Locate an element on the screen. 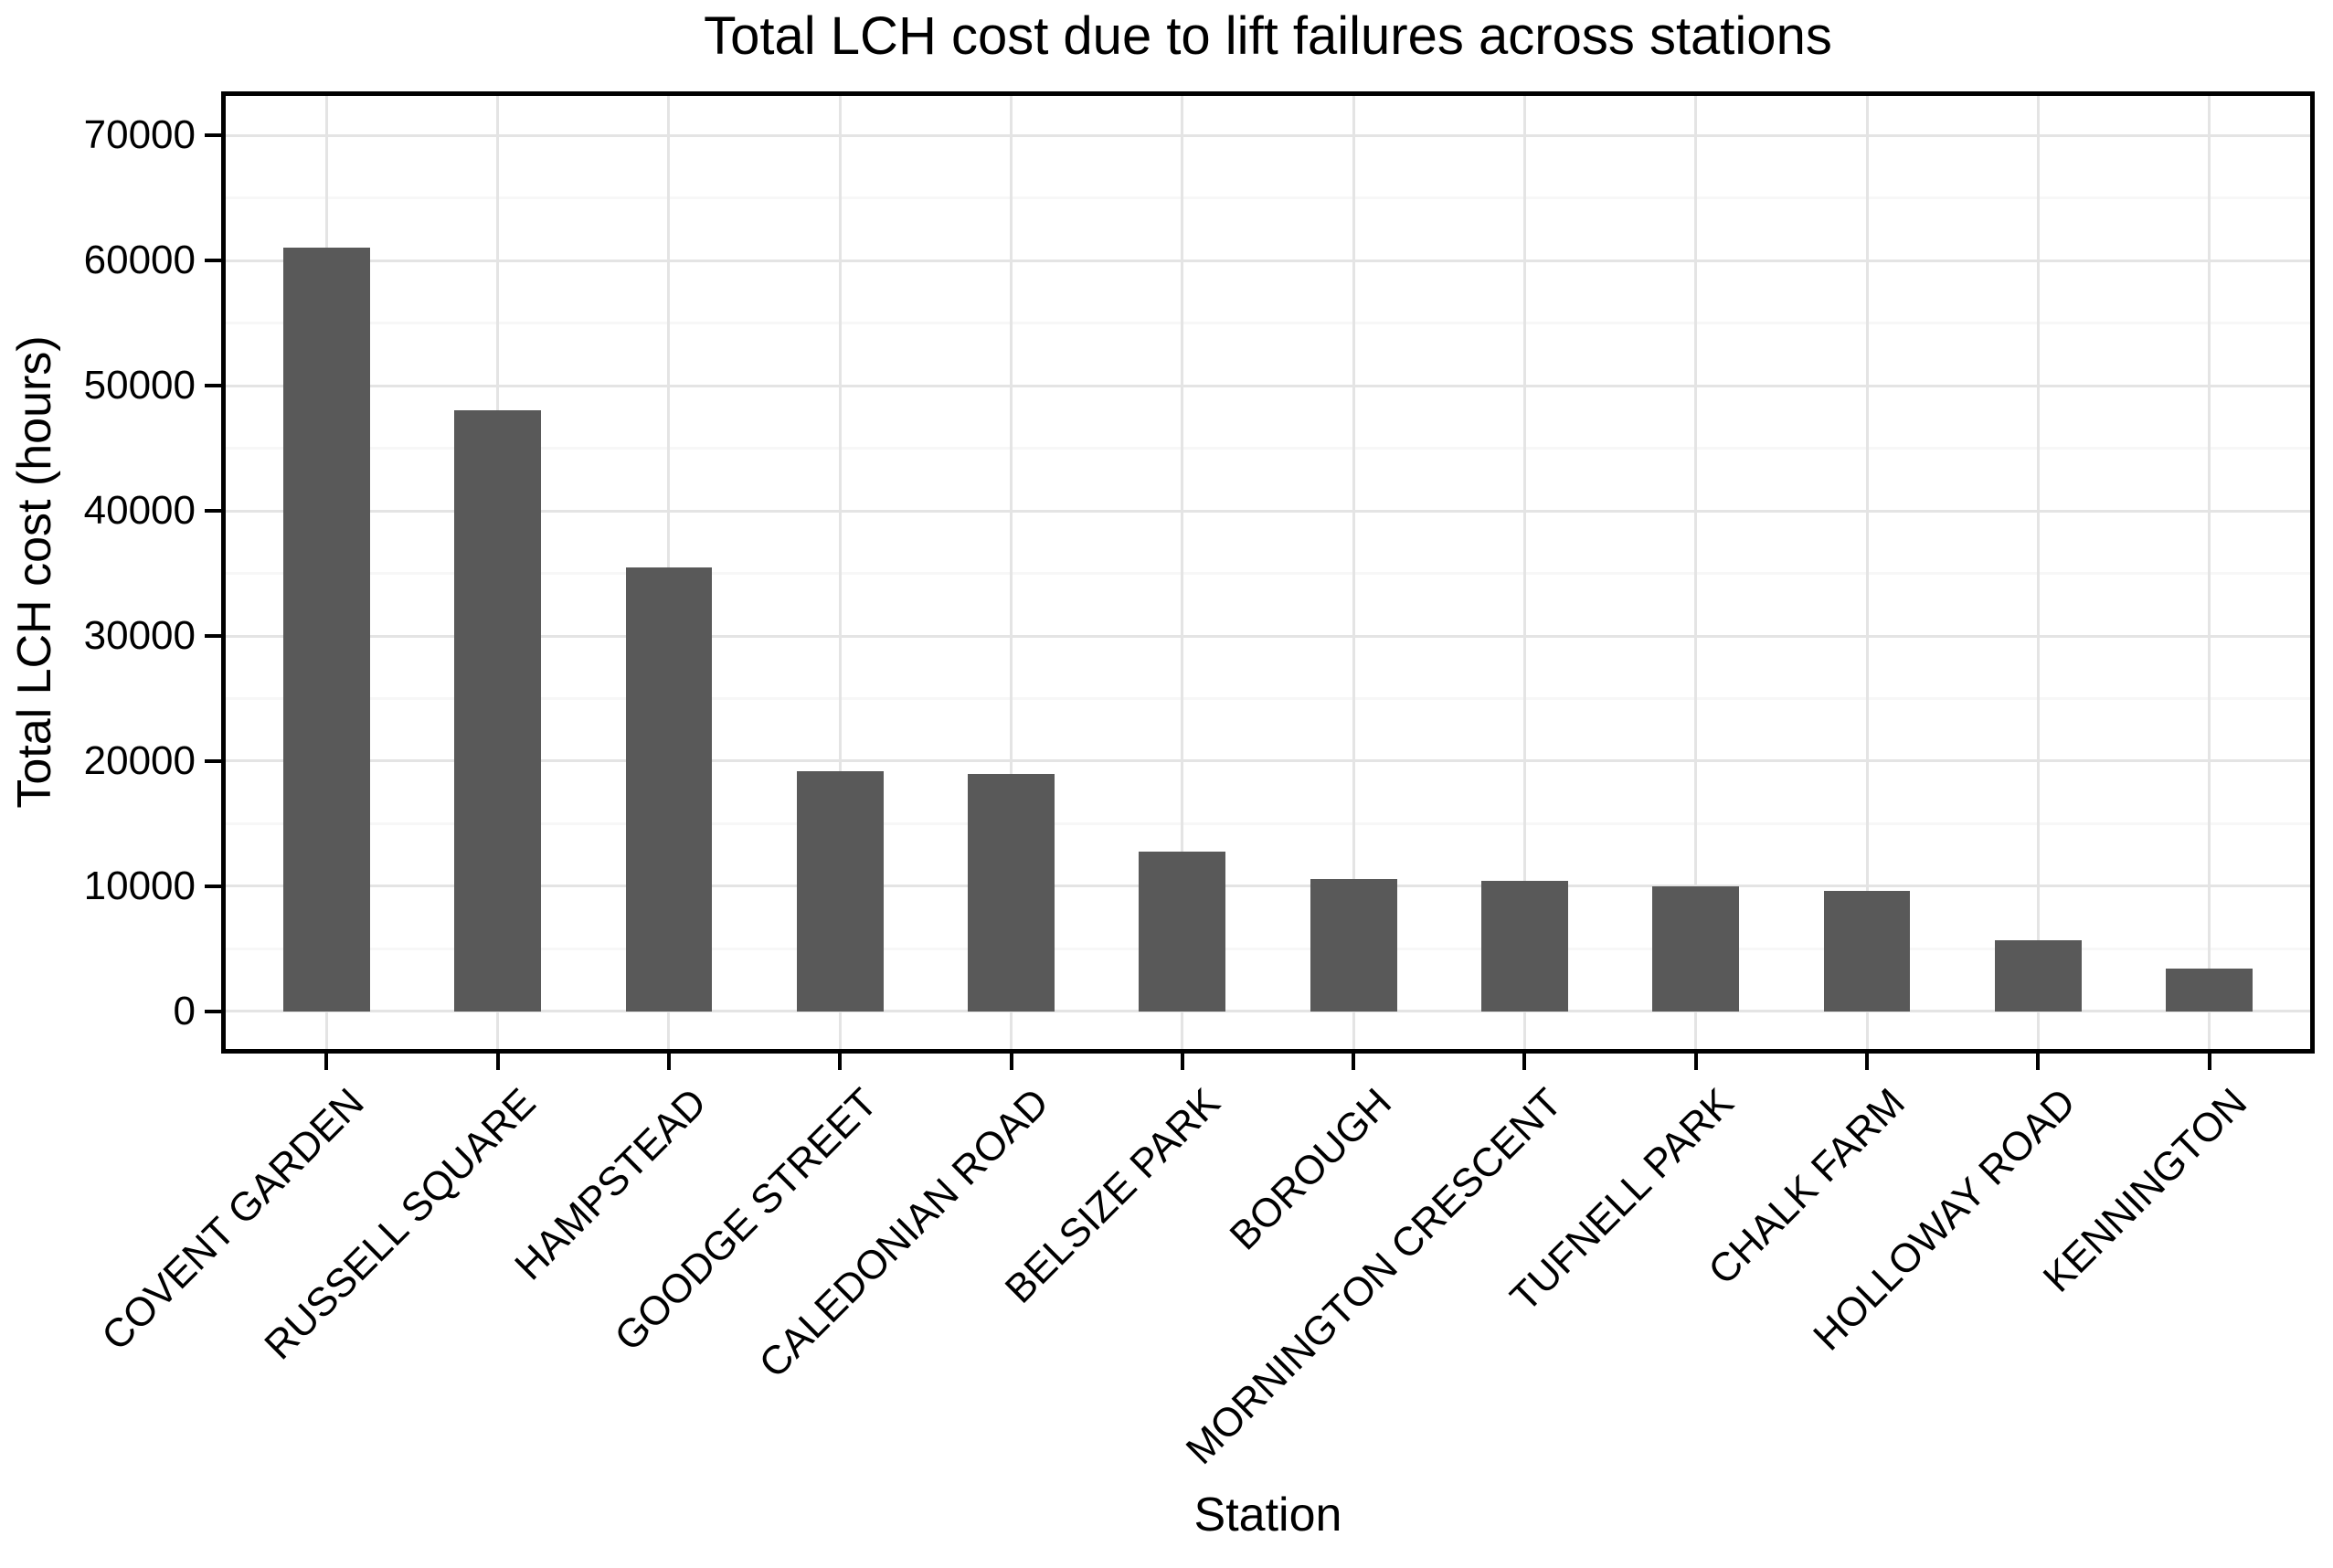 Image resolution: width=2333 pixels, height=1568 pixels. y-tick-label: 40000 is located at coordinates (139, 511).